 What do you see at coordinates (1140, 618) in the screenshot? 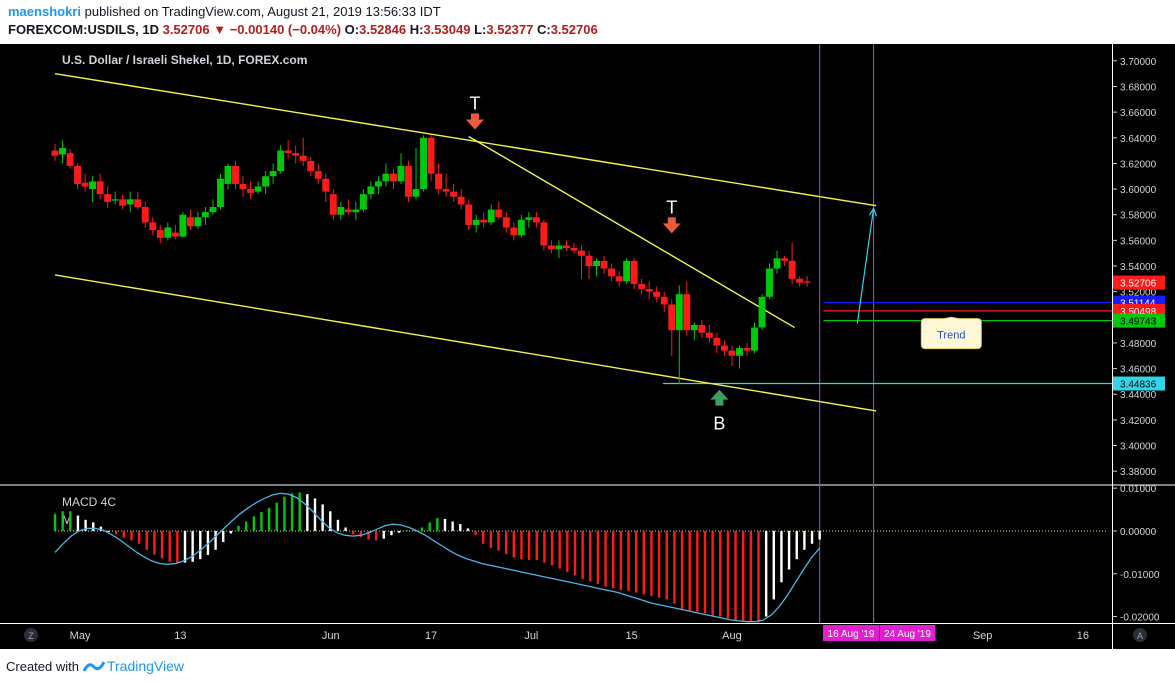
I see `macd-tick-label: -0.02000` at bounding box center [1140, 618].